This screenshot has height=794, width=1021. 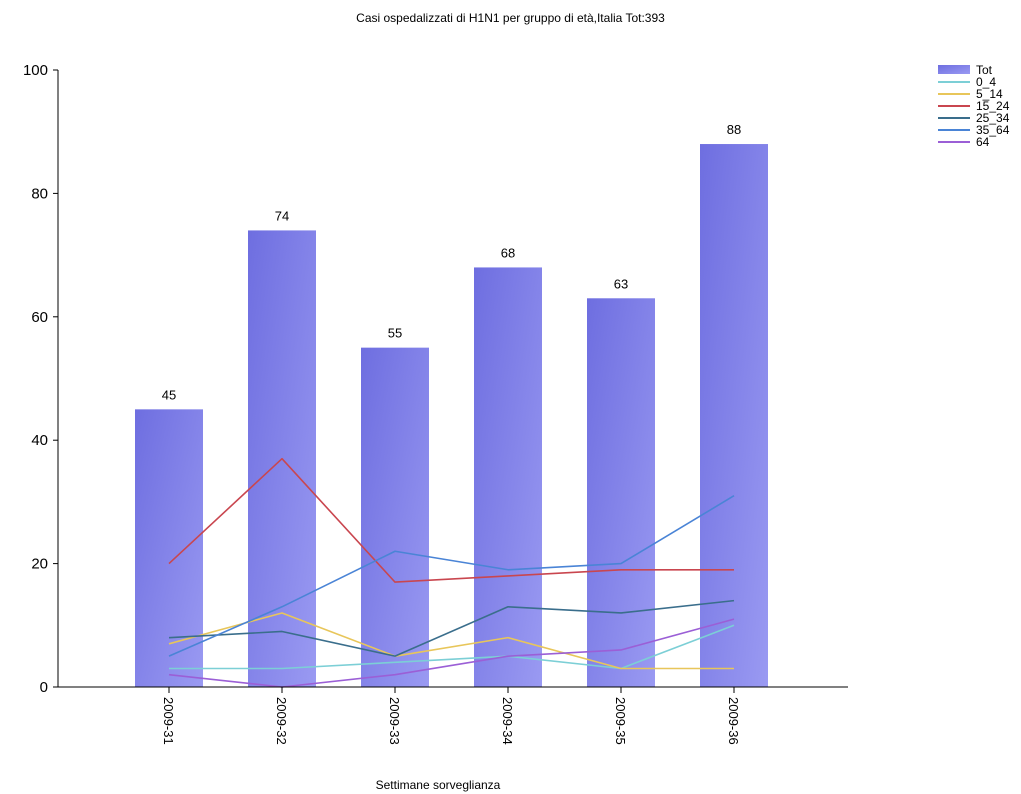 What do you see at coordinates (989, 94) in the screenshot?
I see `legend-entry-label: 5_14` at bounding box center [989, 94].